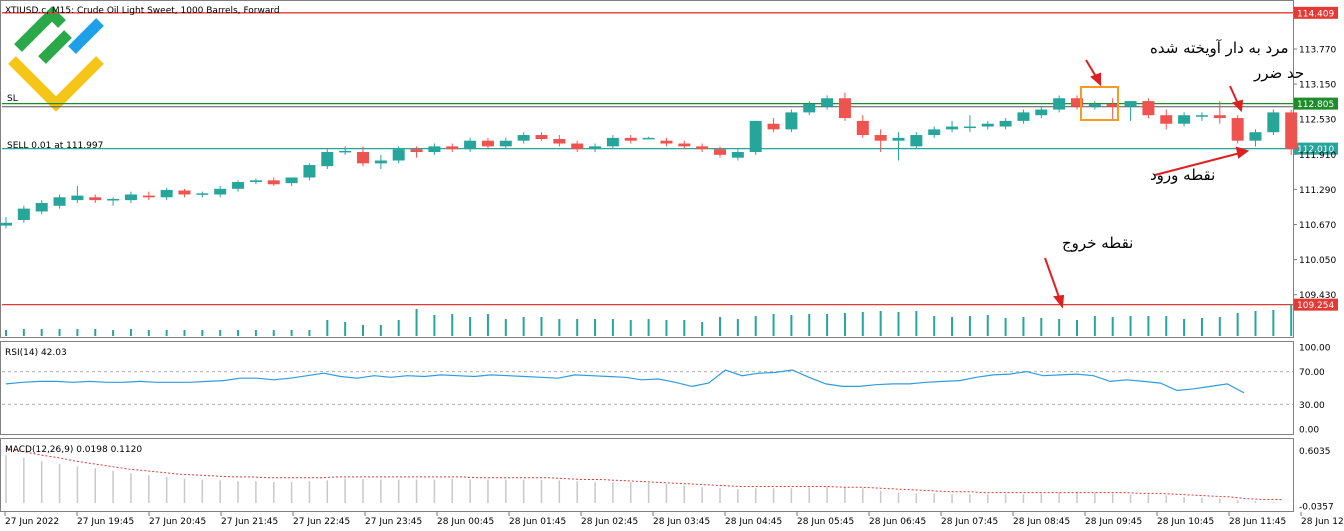  Describe the element at coordinates (249, 522) in the screenshot. I see `time-tick-label-3: 27 Jun 21:45` at that location.